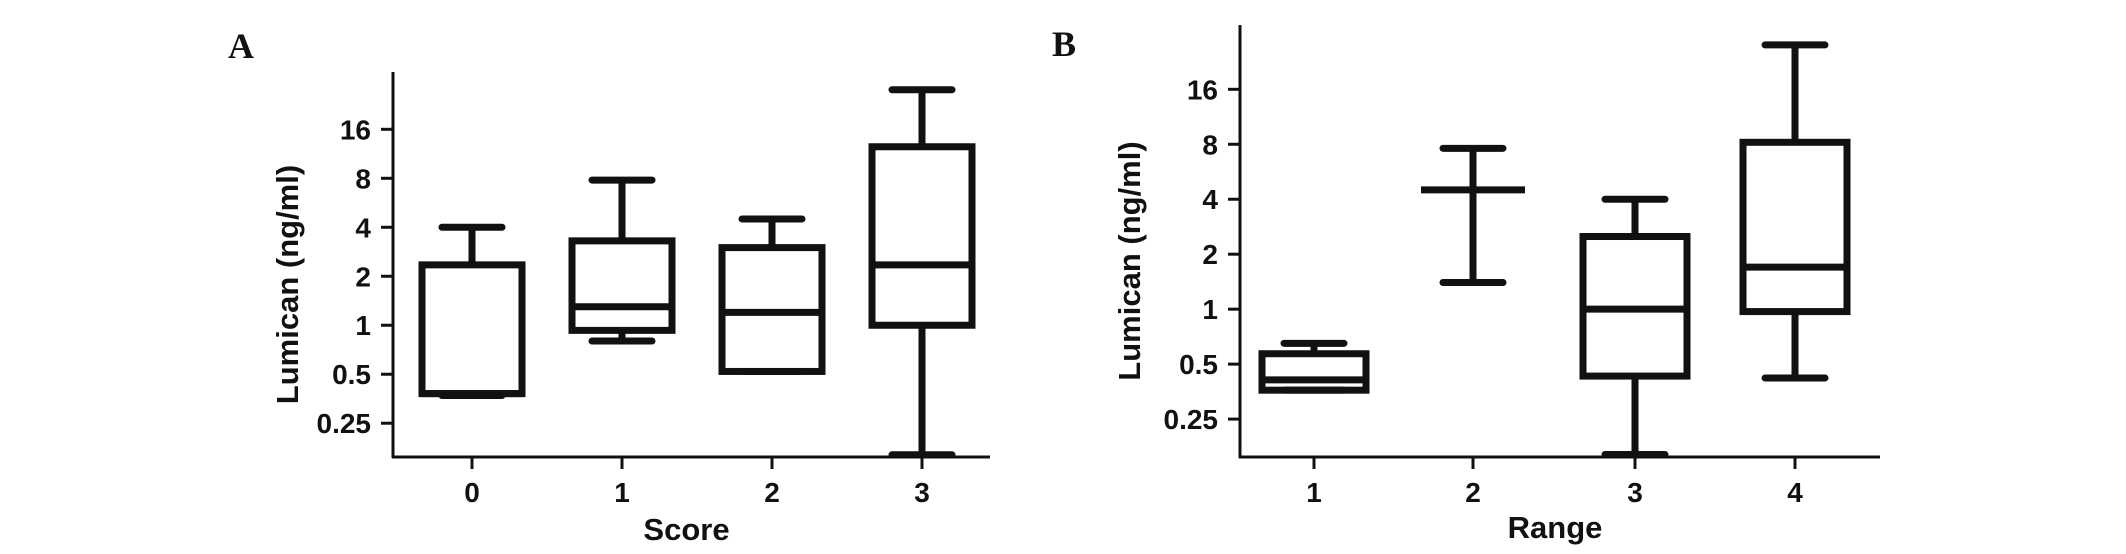 Image resolution: width=2126 pixels, height=554 pixels. Describe the element at coordinates (686, 529) in the screenshot. I see `panel-a-x-axis-title: Score` at that location.